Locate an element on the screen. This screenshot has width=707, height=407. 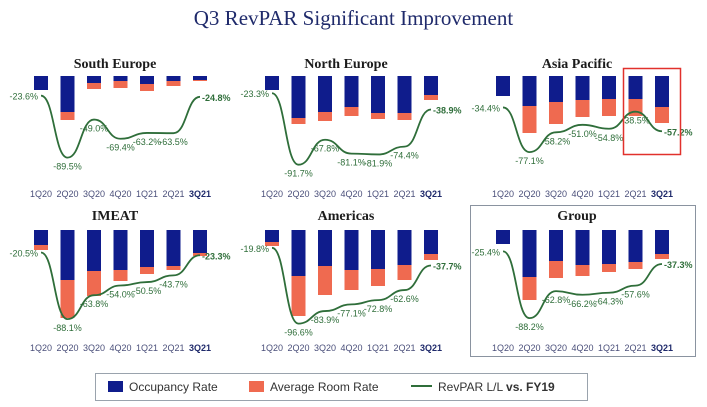
south-europe-category-label: 2Q20 is located at coordinates (67, 194).